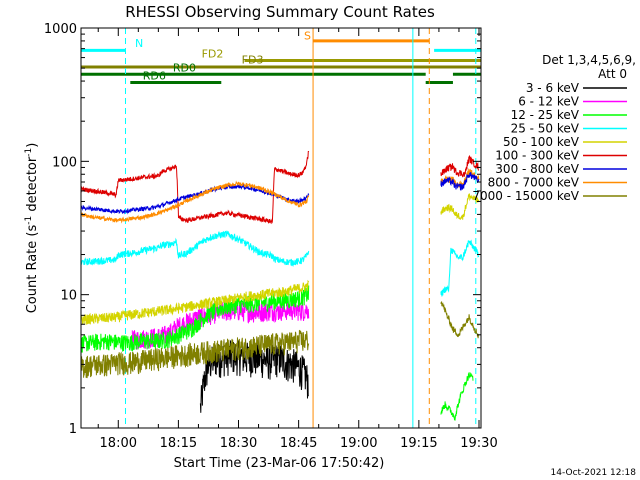 Image resolution: width=640 pixels, height=480 pixels. I want to click on series-line-100-to-300kev, so click(195, 187).